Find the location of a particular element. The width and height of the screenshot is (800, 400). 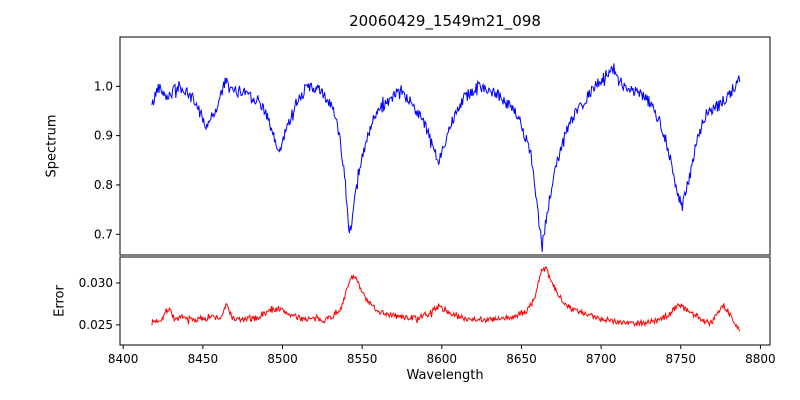

y-tick-label: 0.030 is located at coordinates (96, 283).